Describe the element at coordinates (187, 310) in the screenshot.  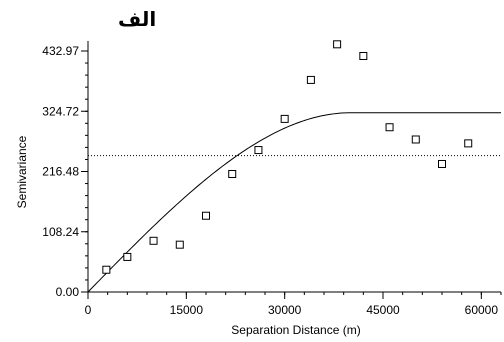
I see `x-tick-label: 15000` at that location.